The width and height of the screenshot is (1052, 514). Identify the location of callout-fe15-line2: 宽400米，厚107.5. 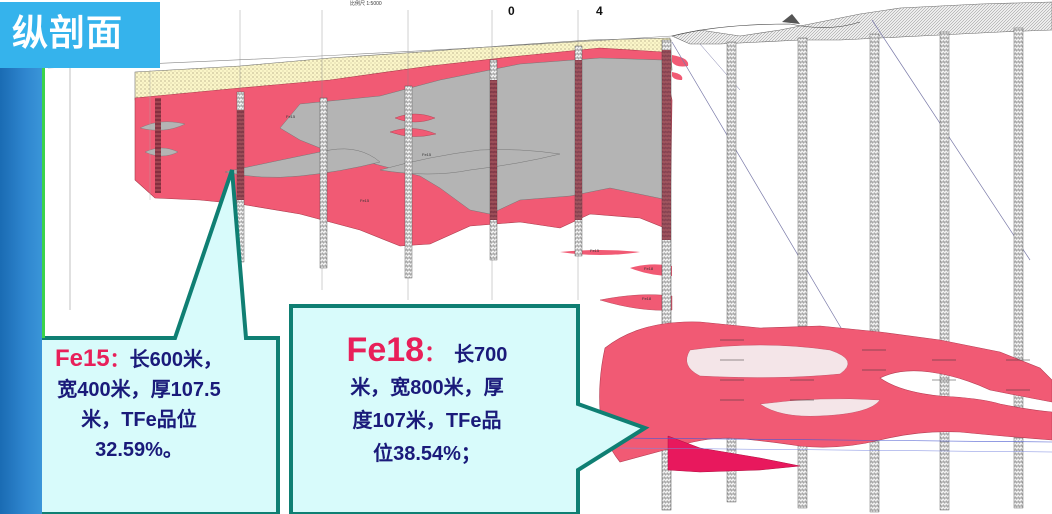
(139, 390).